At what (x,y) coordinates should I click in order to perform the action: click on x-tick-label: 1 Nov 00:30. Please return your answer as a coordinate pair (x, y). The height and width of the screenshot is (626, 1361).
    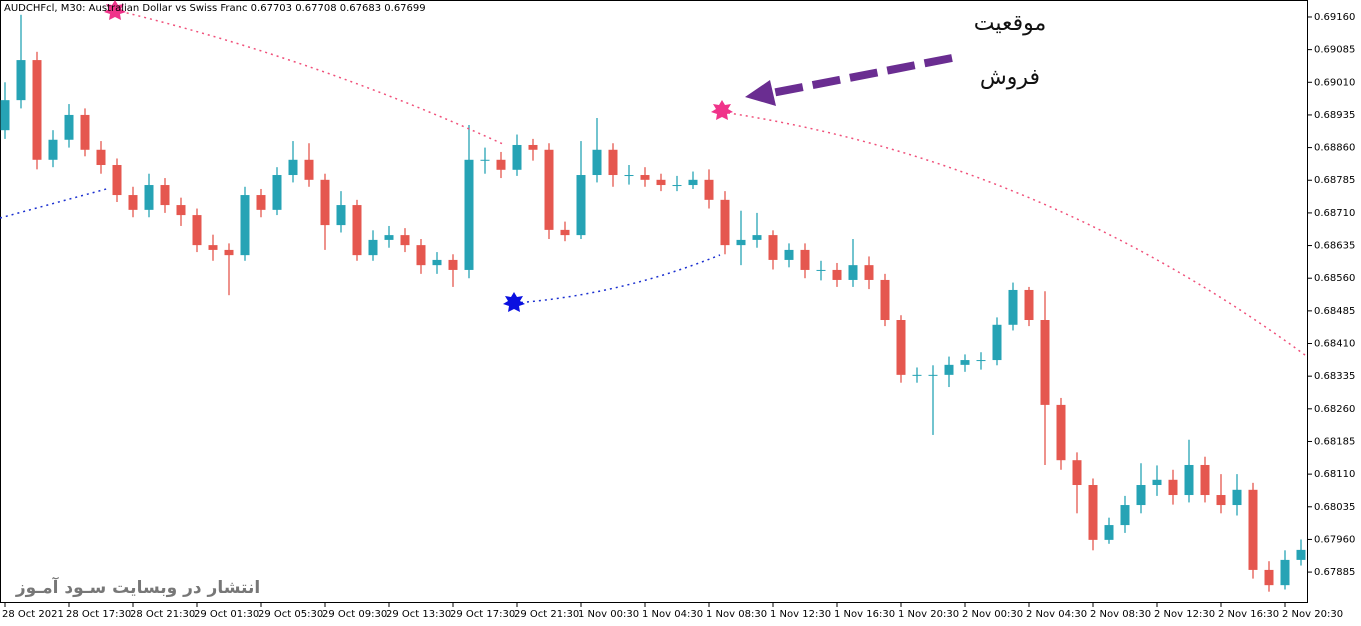
    Looking at the image, I should click on (608, 614).